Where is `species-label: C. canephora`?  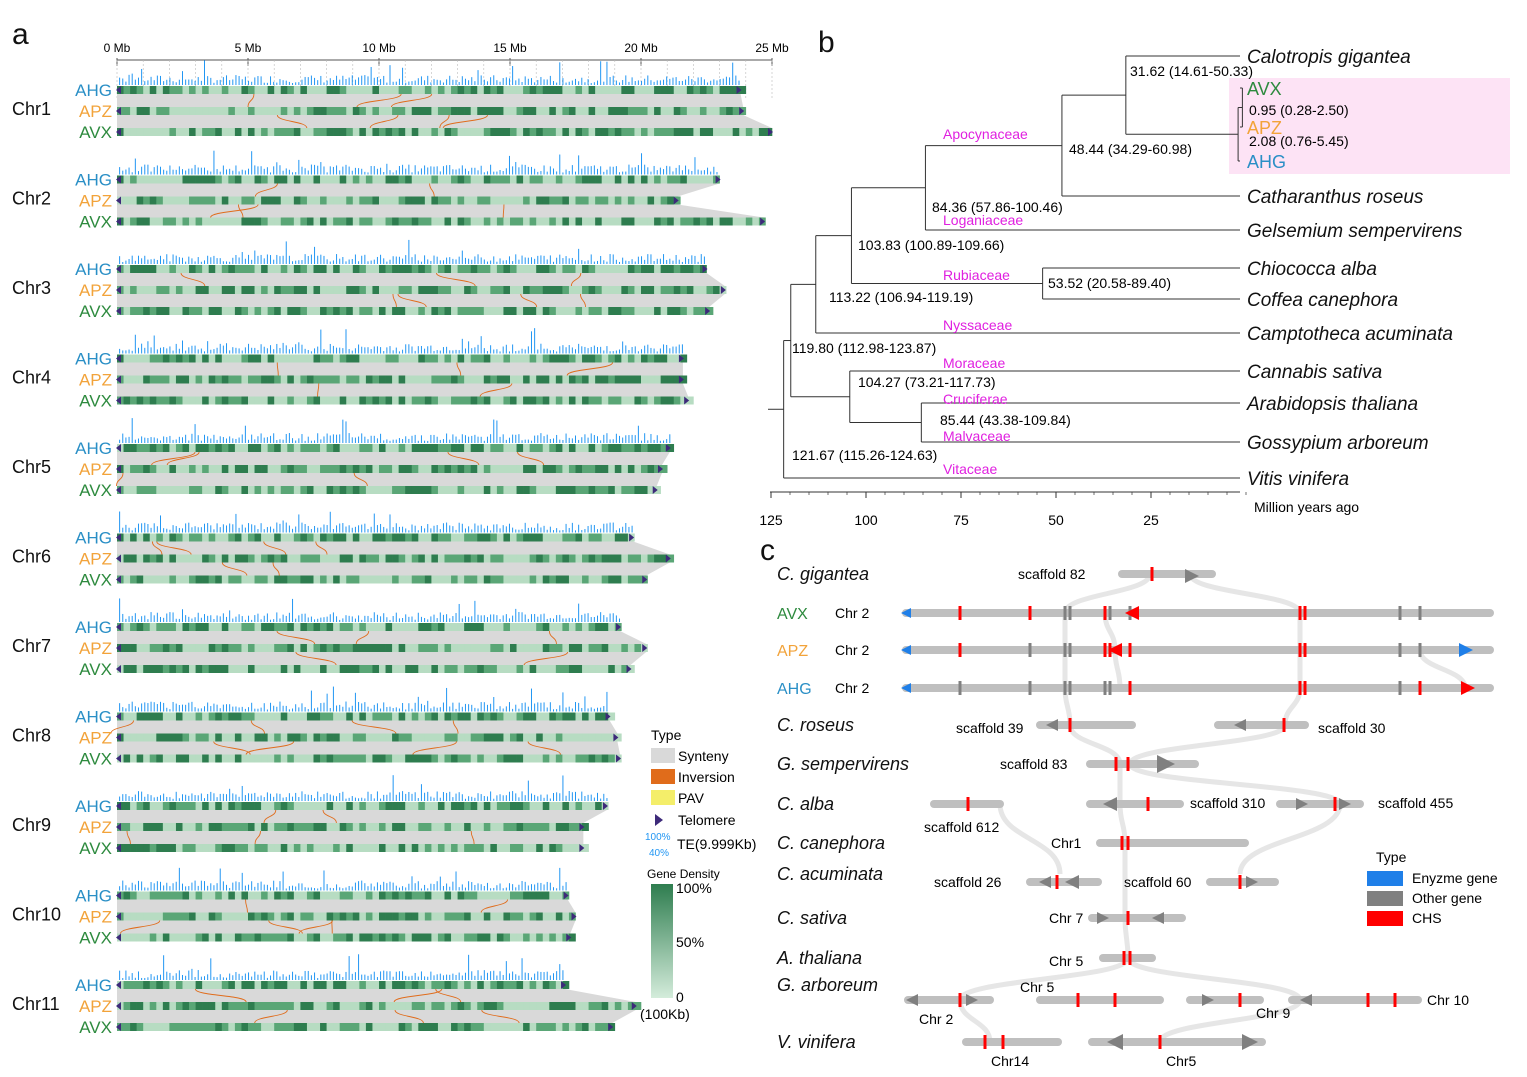
species-label: C. canephora is located at coordinates (831, 843).